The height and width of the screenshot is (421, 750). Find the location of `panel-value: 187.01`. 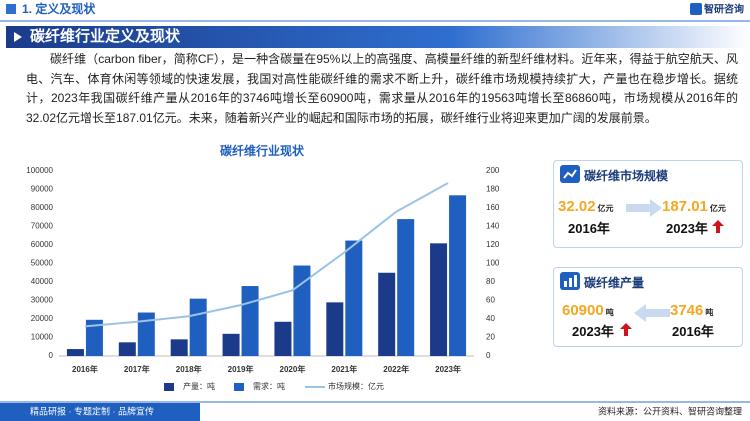

panel-value: 187.01 is located at coordinates (685, 206).